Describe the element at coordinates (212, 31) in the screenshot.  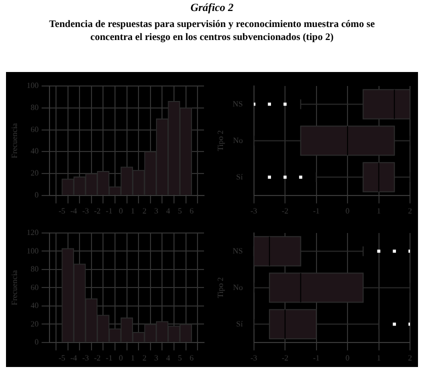
I see `chart-subtitle: Tendencia de respuestas para supervisión y reconocimiento muestra cómo se concentra el riesgo en los centros subvencionados (tipo 2)` at that location.